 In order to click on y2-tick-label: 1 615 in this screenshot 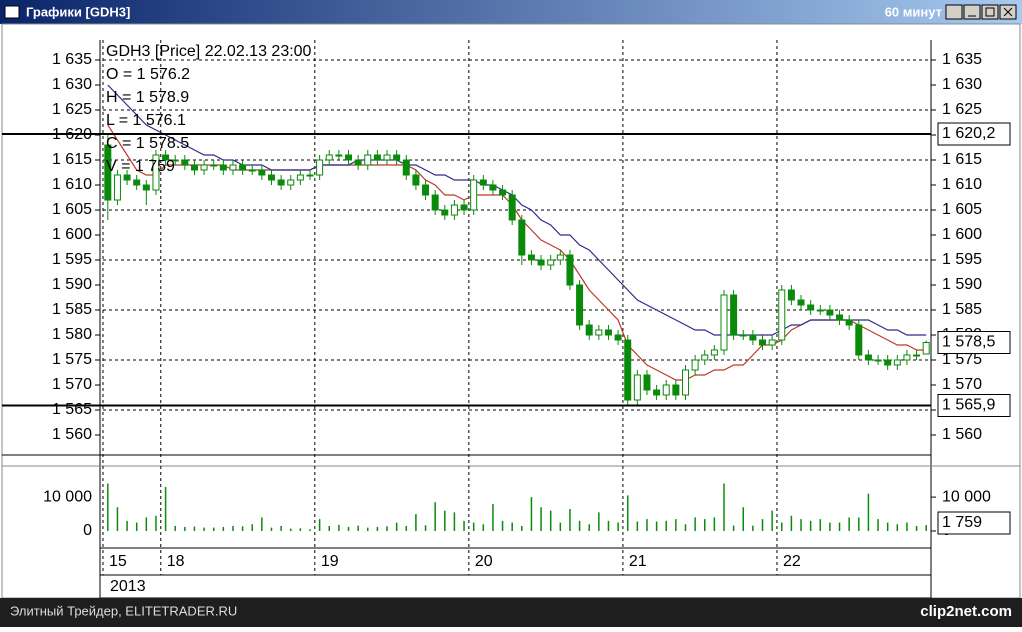, I will do `click(962, 159)`.